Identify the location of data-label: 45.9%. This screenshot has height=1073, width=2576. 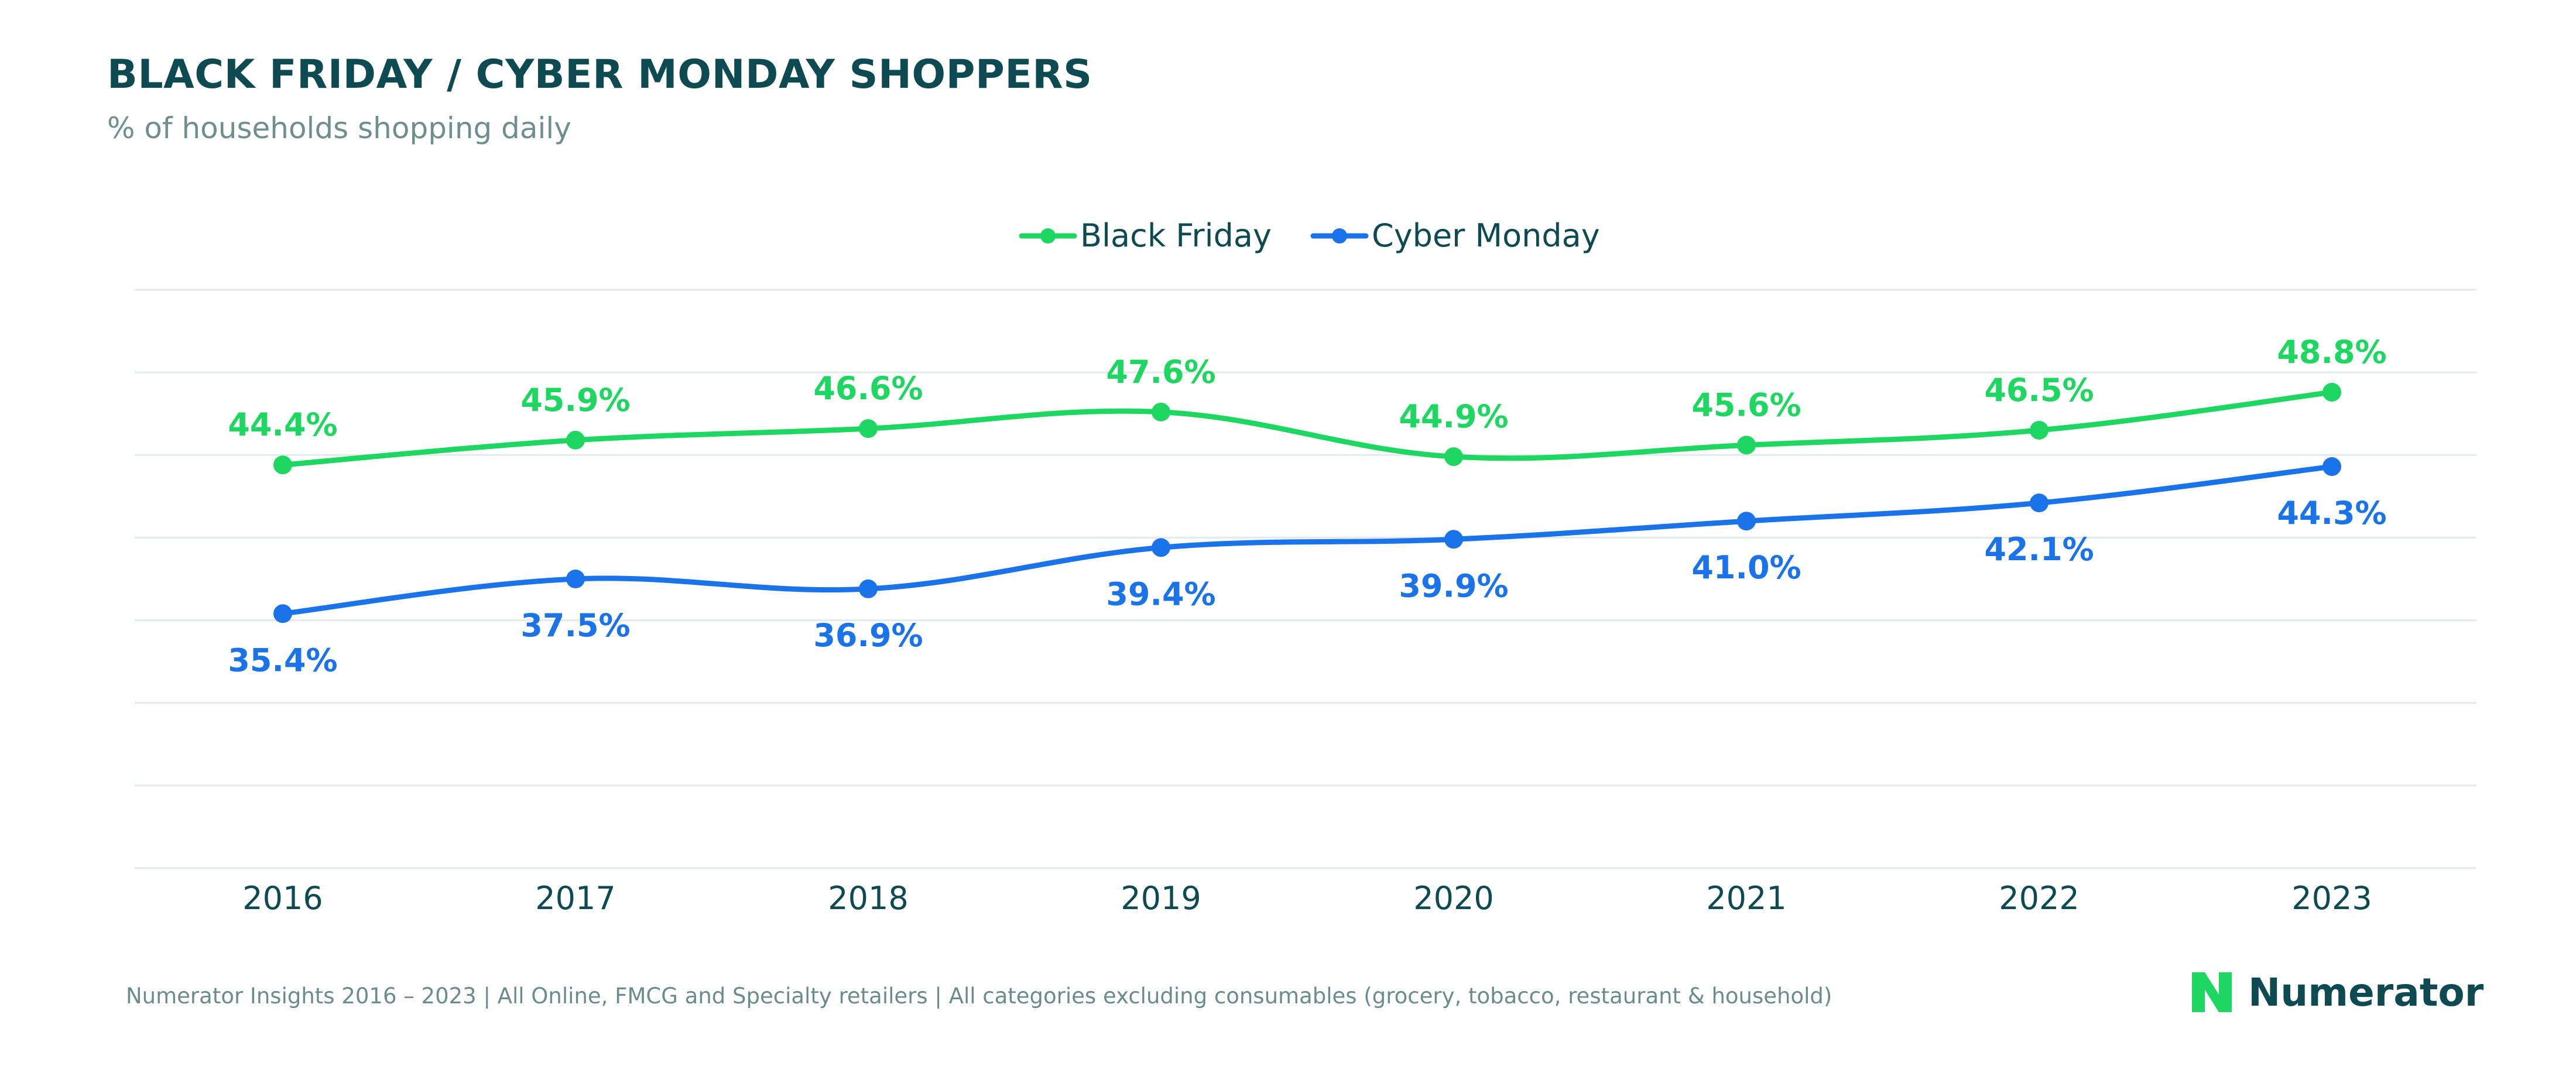
(575, 400).